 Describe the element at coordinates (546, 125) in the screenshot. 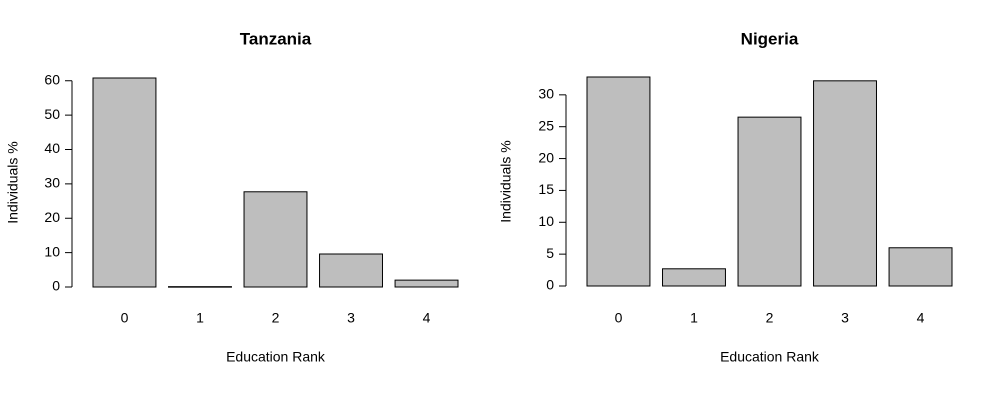

I see `y-tick-label: 25` at that location.